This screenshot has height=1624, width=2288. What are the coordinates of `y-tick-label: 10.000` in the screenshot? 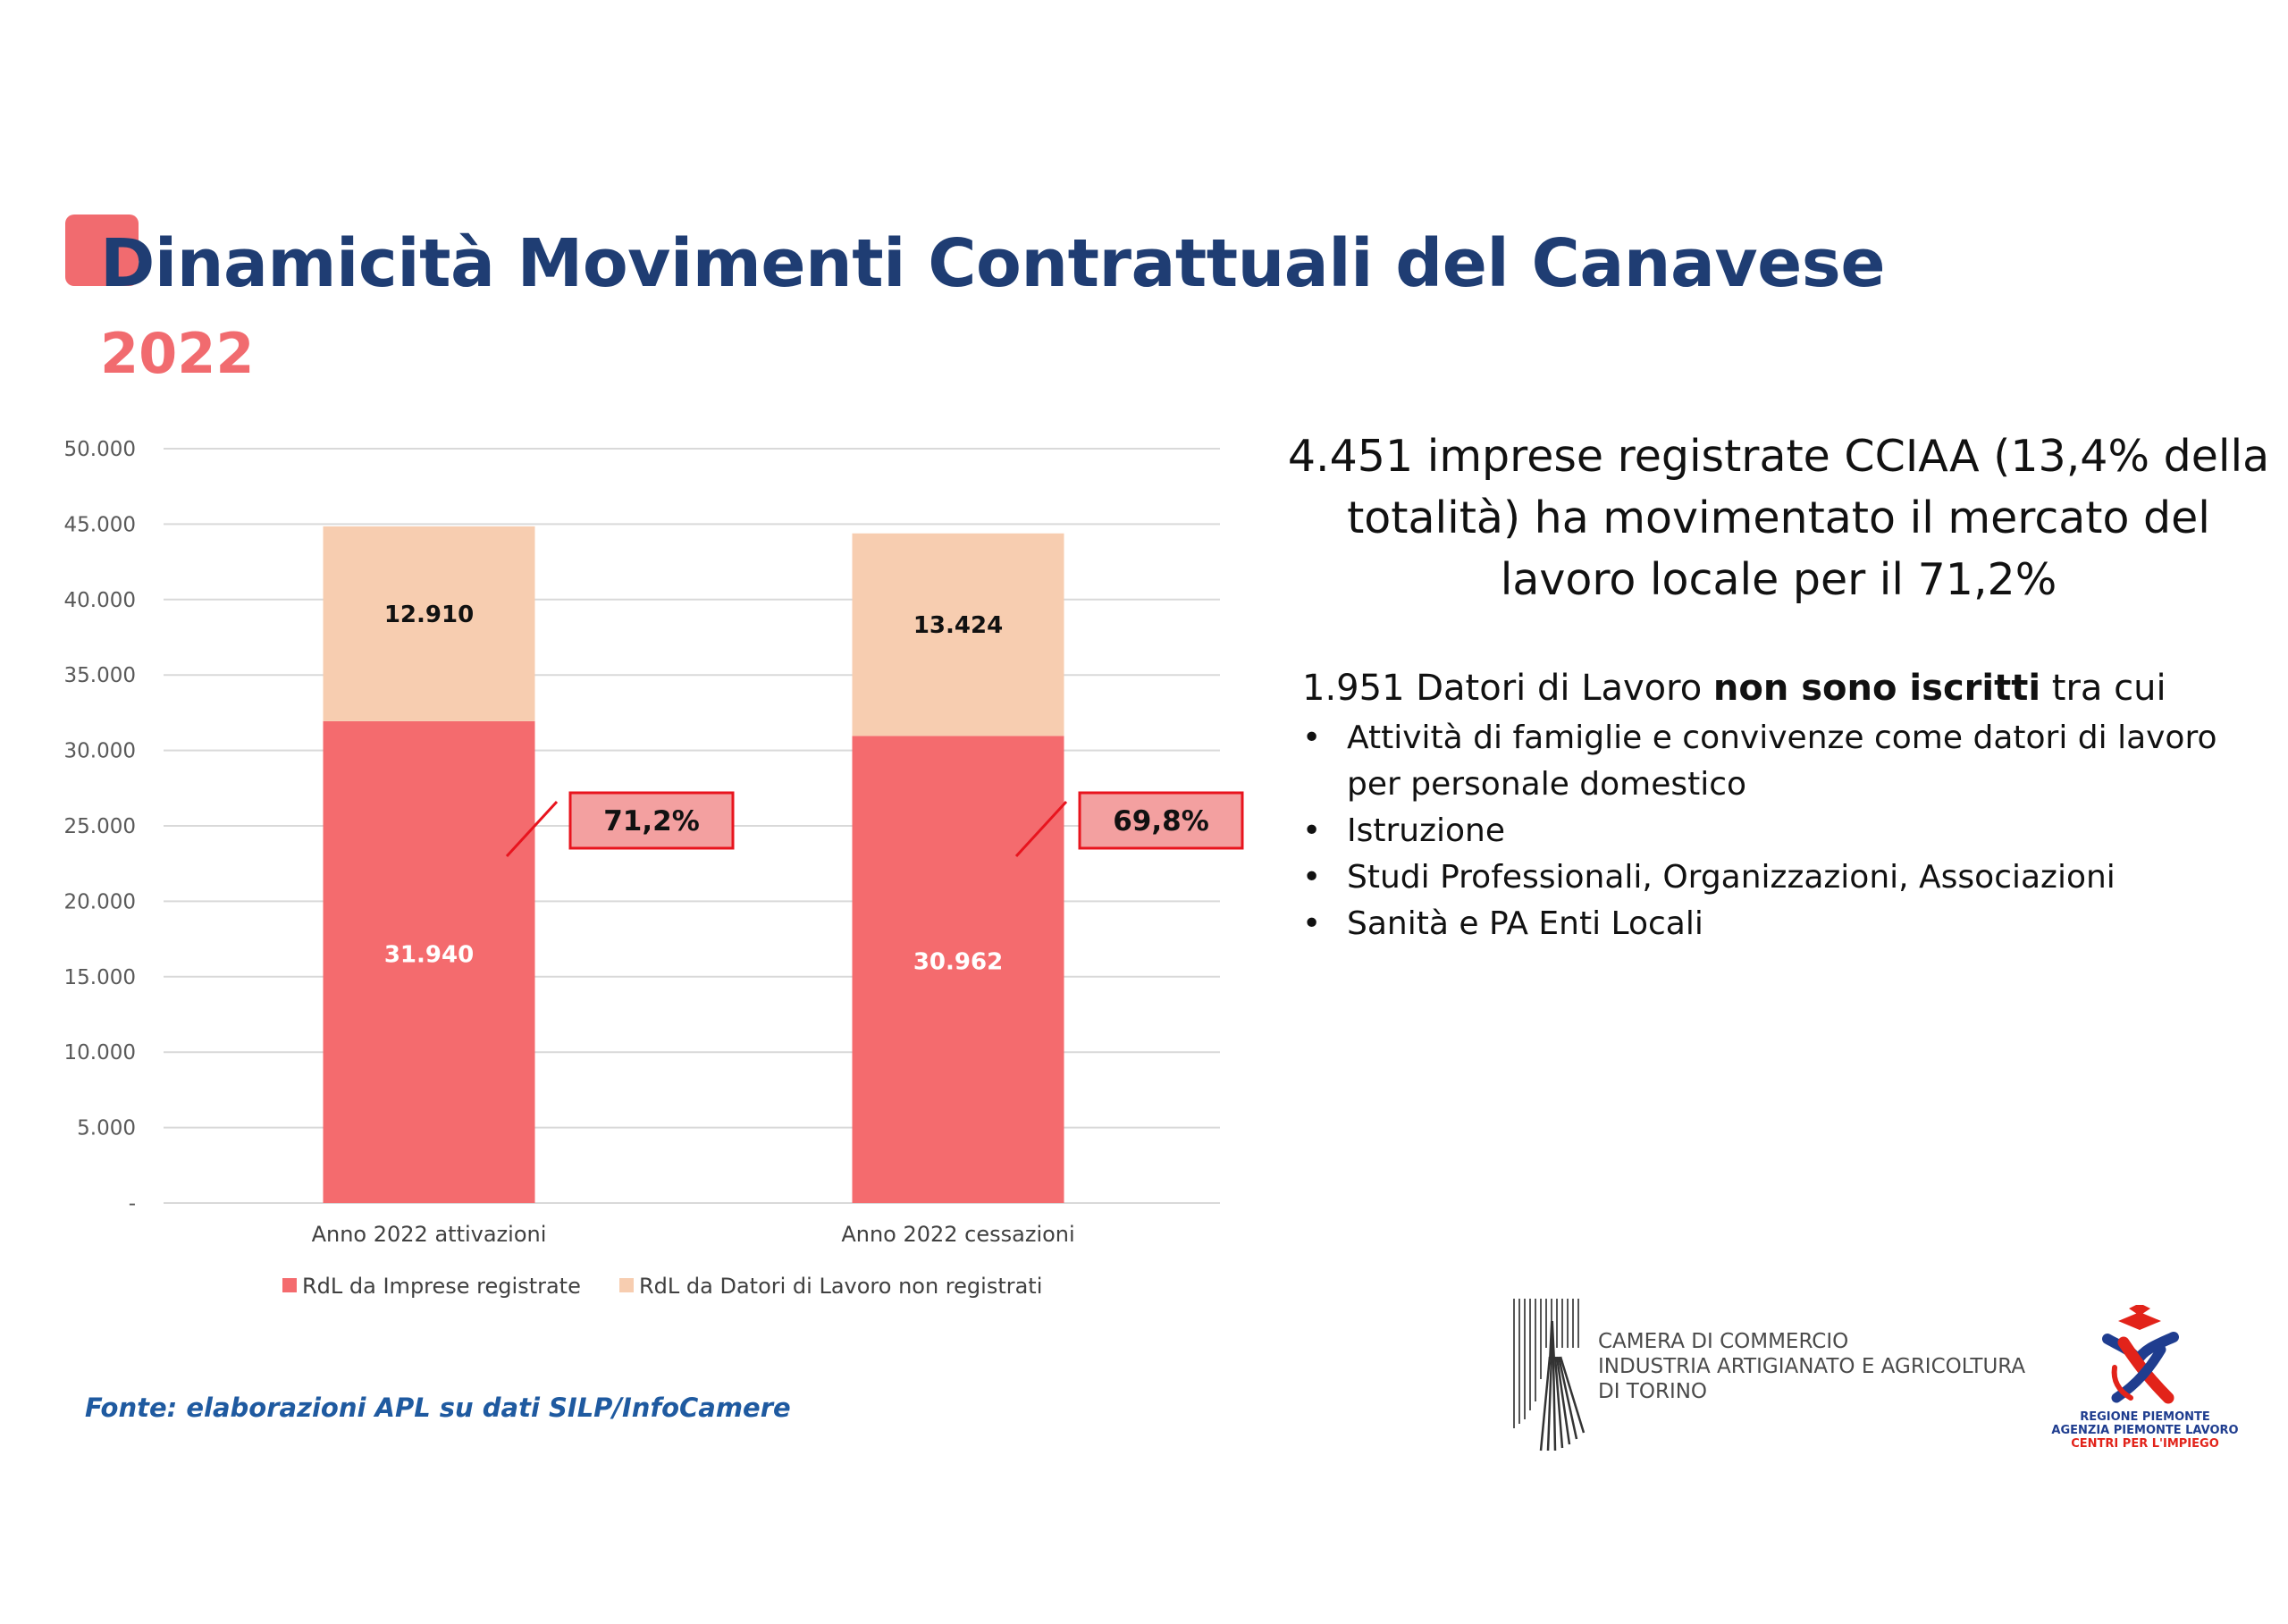 It's located at (100, 1052).